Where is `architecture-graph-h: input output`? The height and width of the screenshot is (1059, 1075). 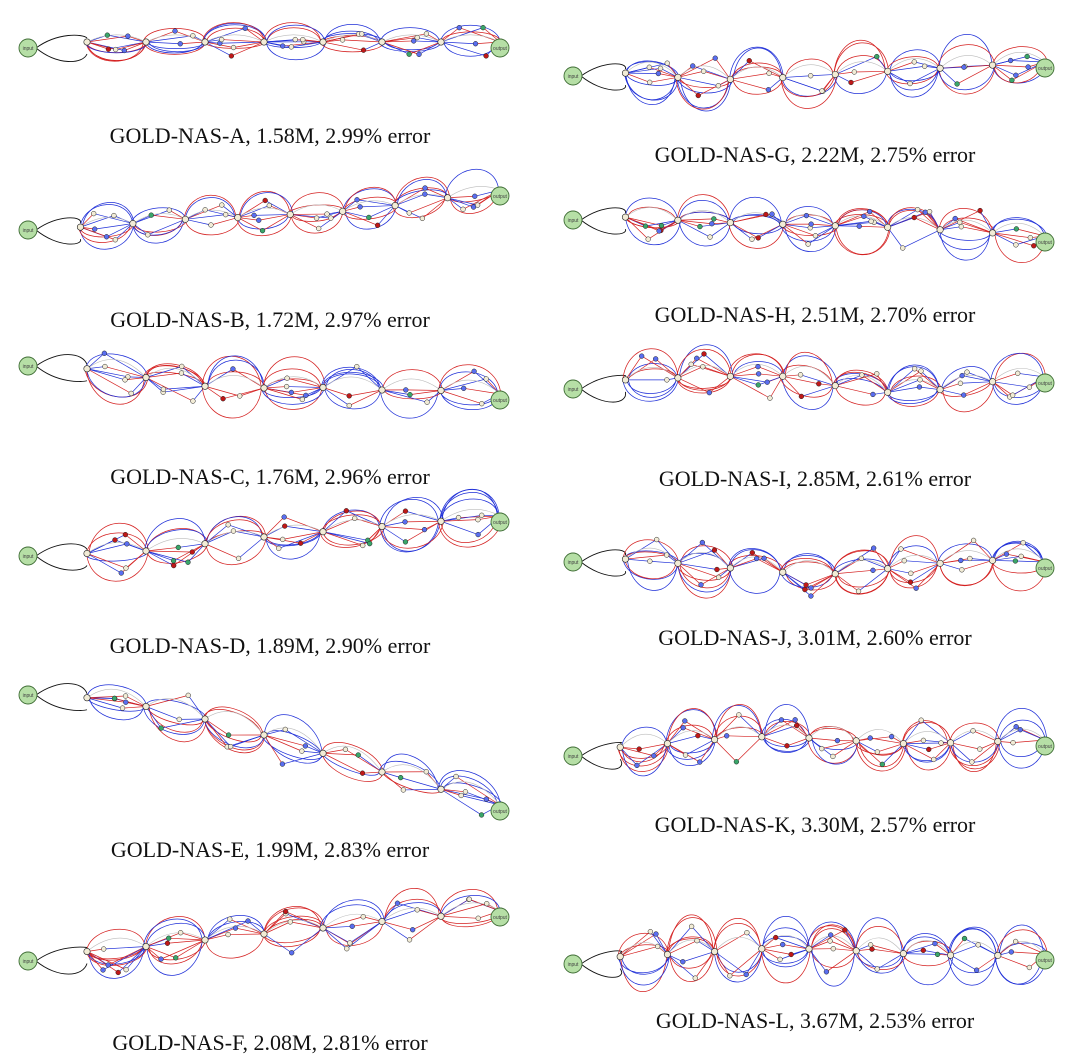 architecture-graph-h: input output is located at coordinates (809, 228).